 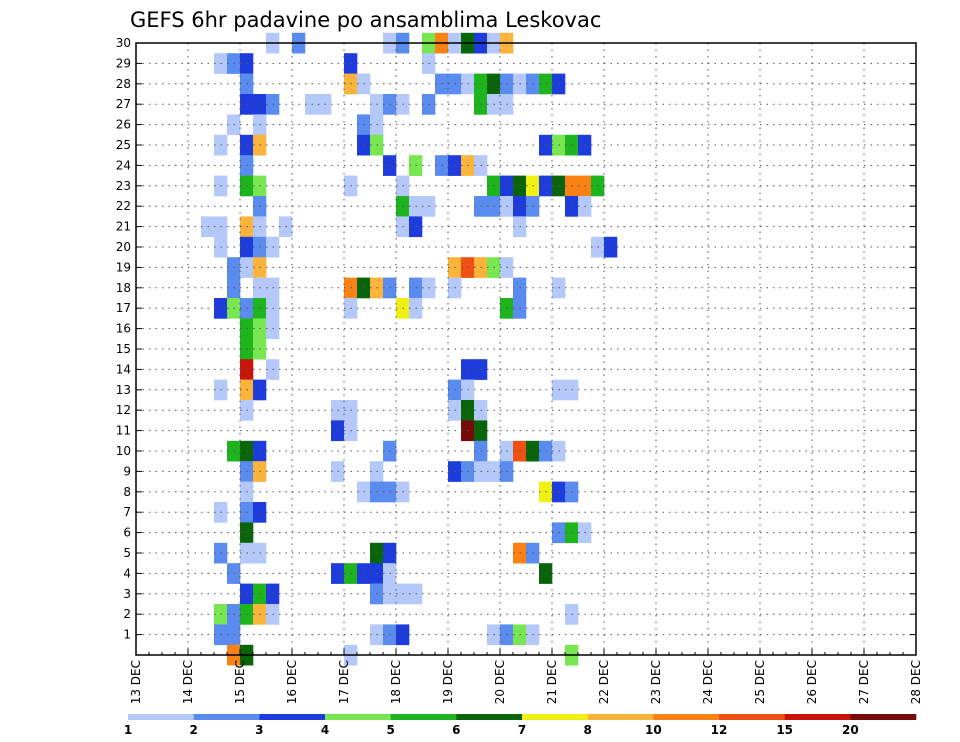 What do you see at coordinates (123, 63) in the screenshot?
I see `y-tick-label: 29` at bounding box center [123, 63].